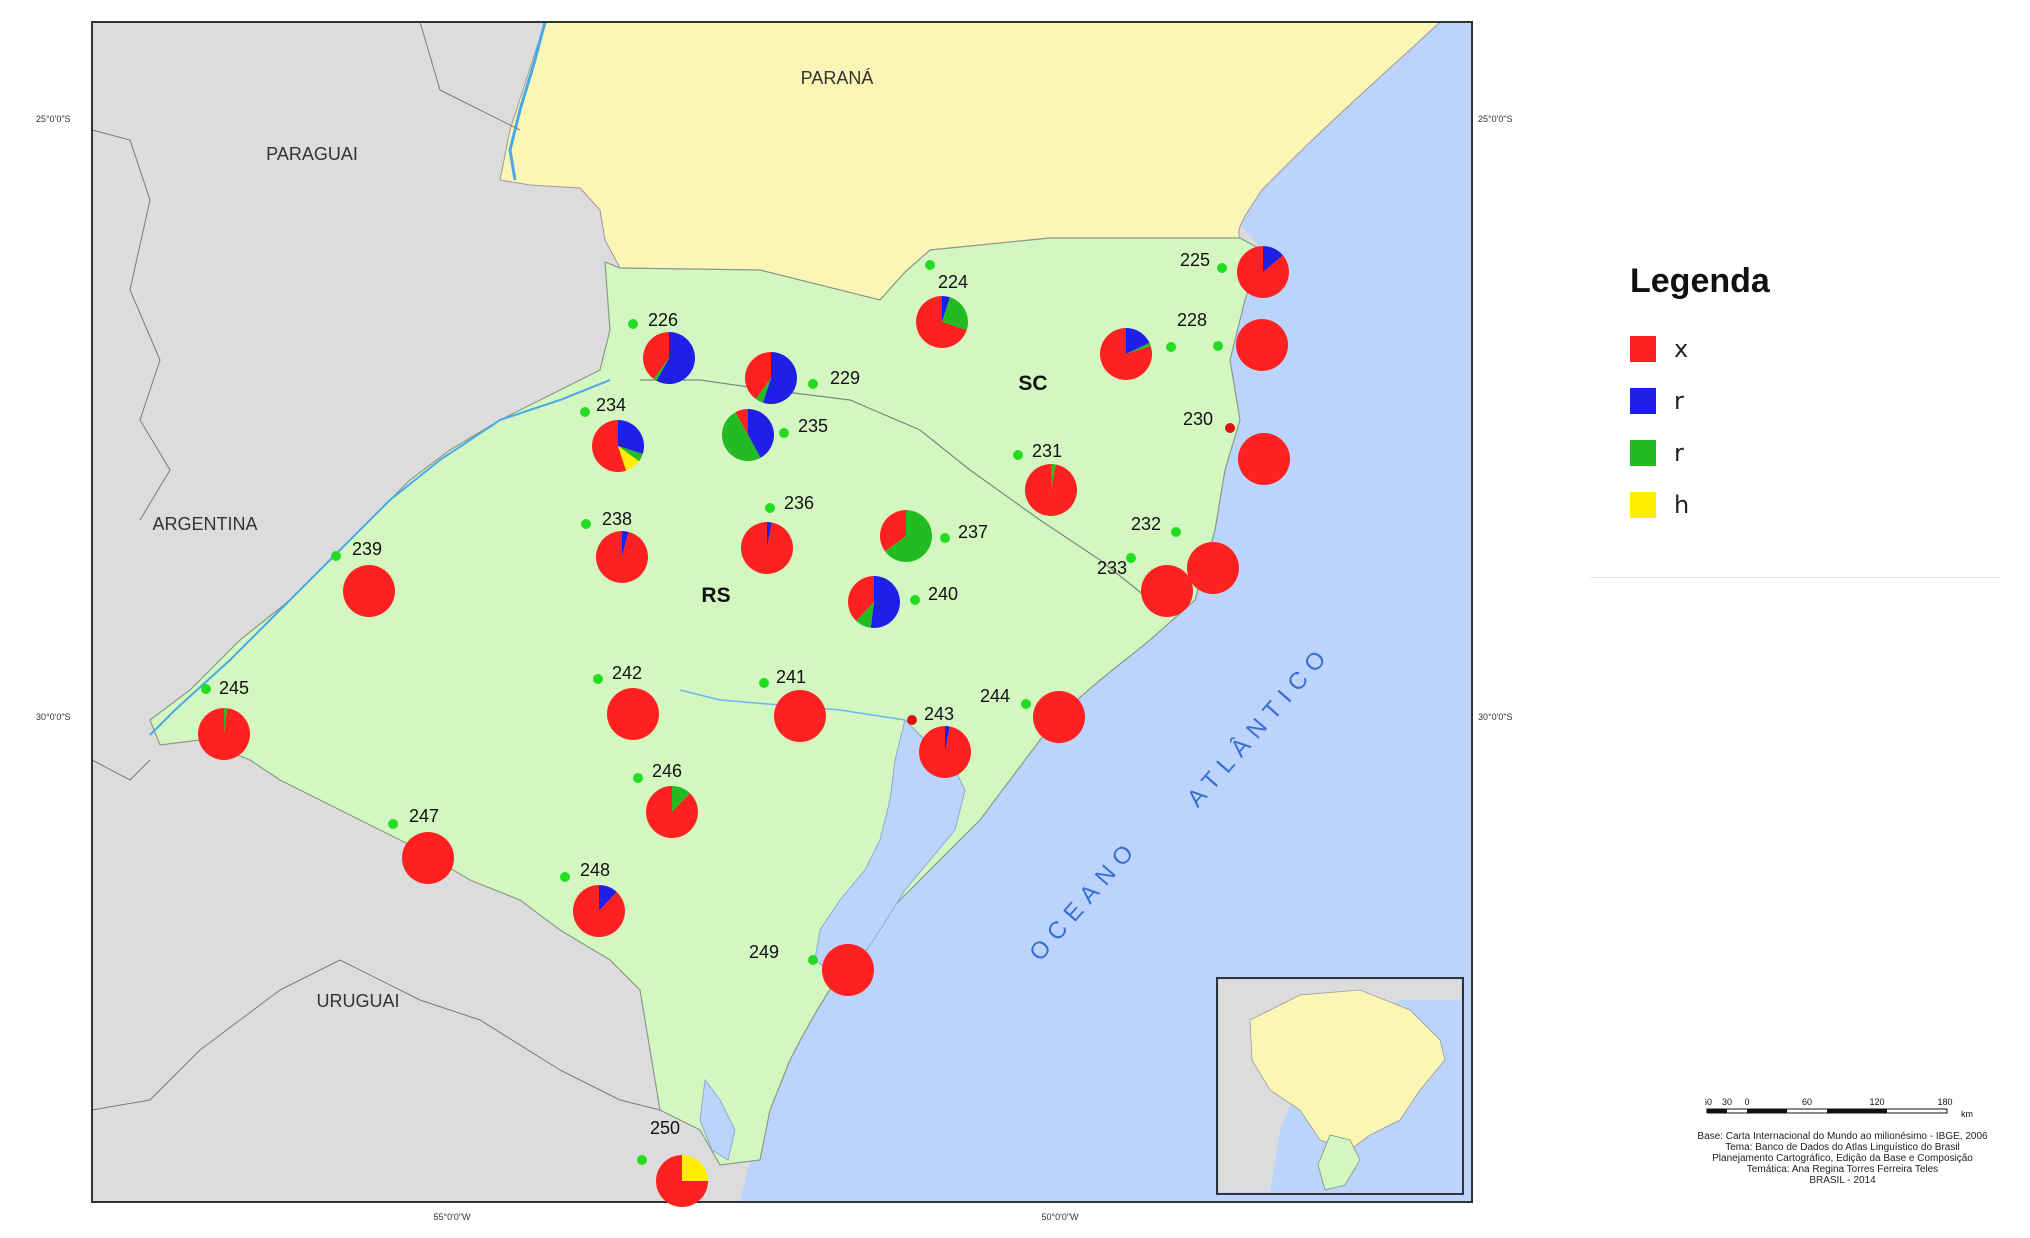 Image resolution: width=2030 pixels, height=1238 pixels. Describe the element at coordinates (663, 320) in the screenshot. I see `point-label: 226` at that location.